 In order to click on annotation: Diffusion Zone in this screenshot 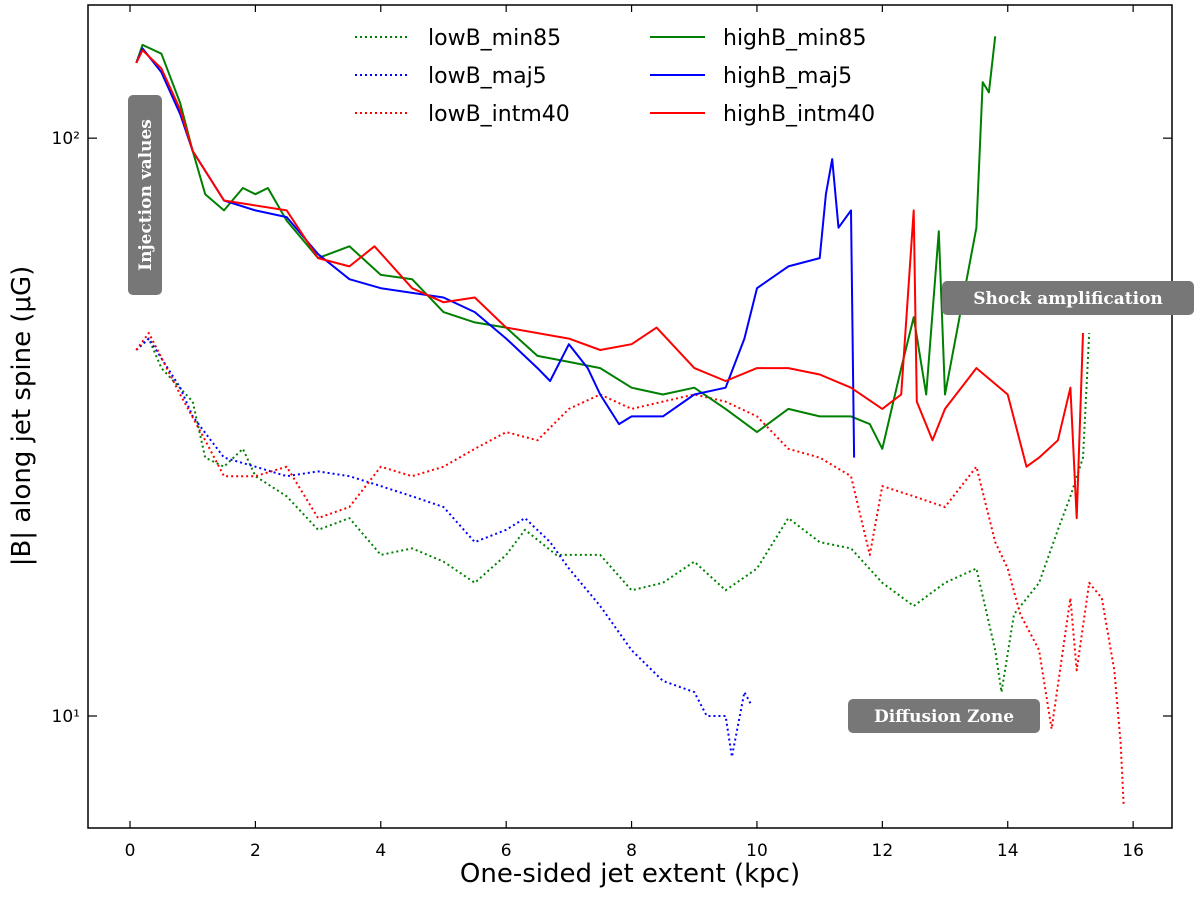, I will do `click(944, 716)`.